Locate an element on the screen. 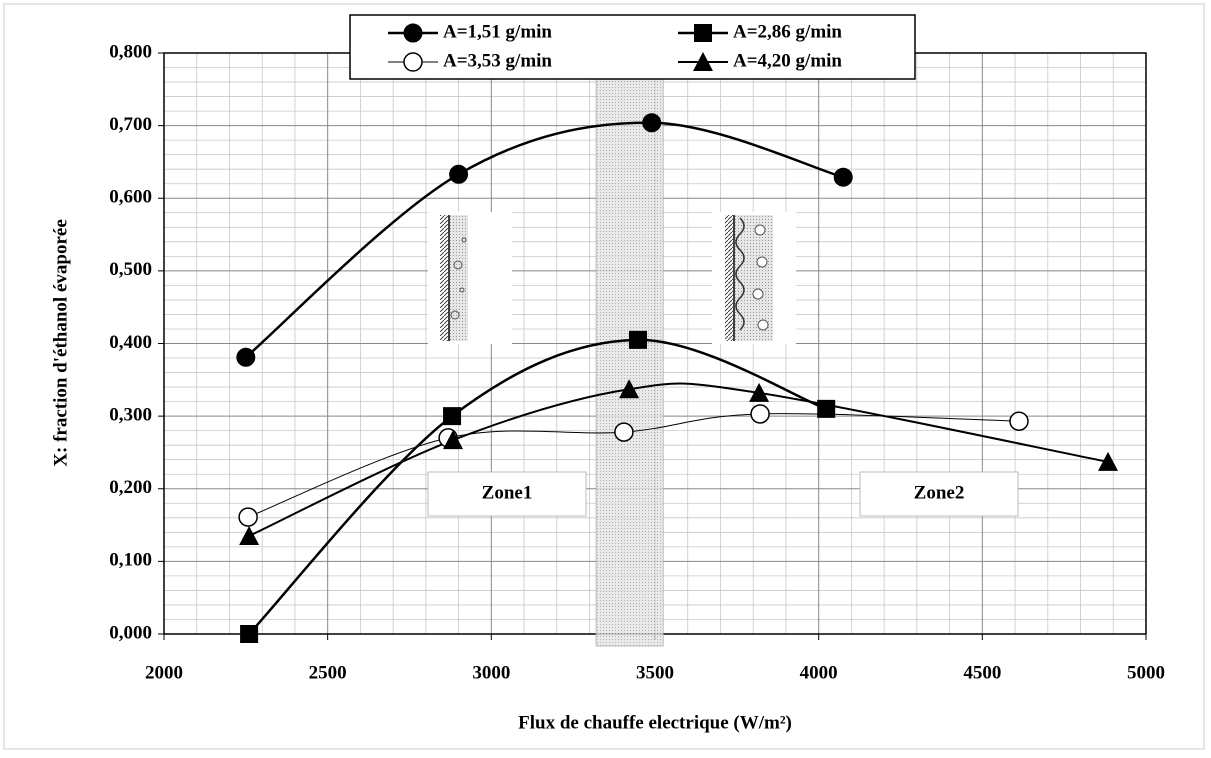 Image resolution: width=1211 pixels, height=758 pixels. legend-box is located at coordinates (632, 47).